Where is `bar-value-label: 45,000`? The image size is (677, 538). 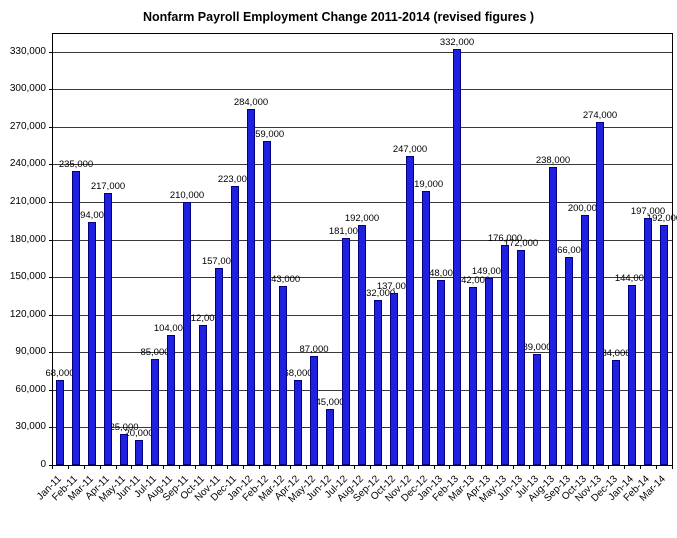
bar-value-label: 45,000 is located at coordinates (330, 402).